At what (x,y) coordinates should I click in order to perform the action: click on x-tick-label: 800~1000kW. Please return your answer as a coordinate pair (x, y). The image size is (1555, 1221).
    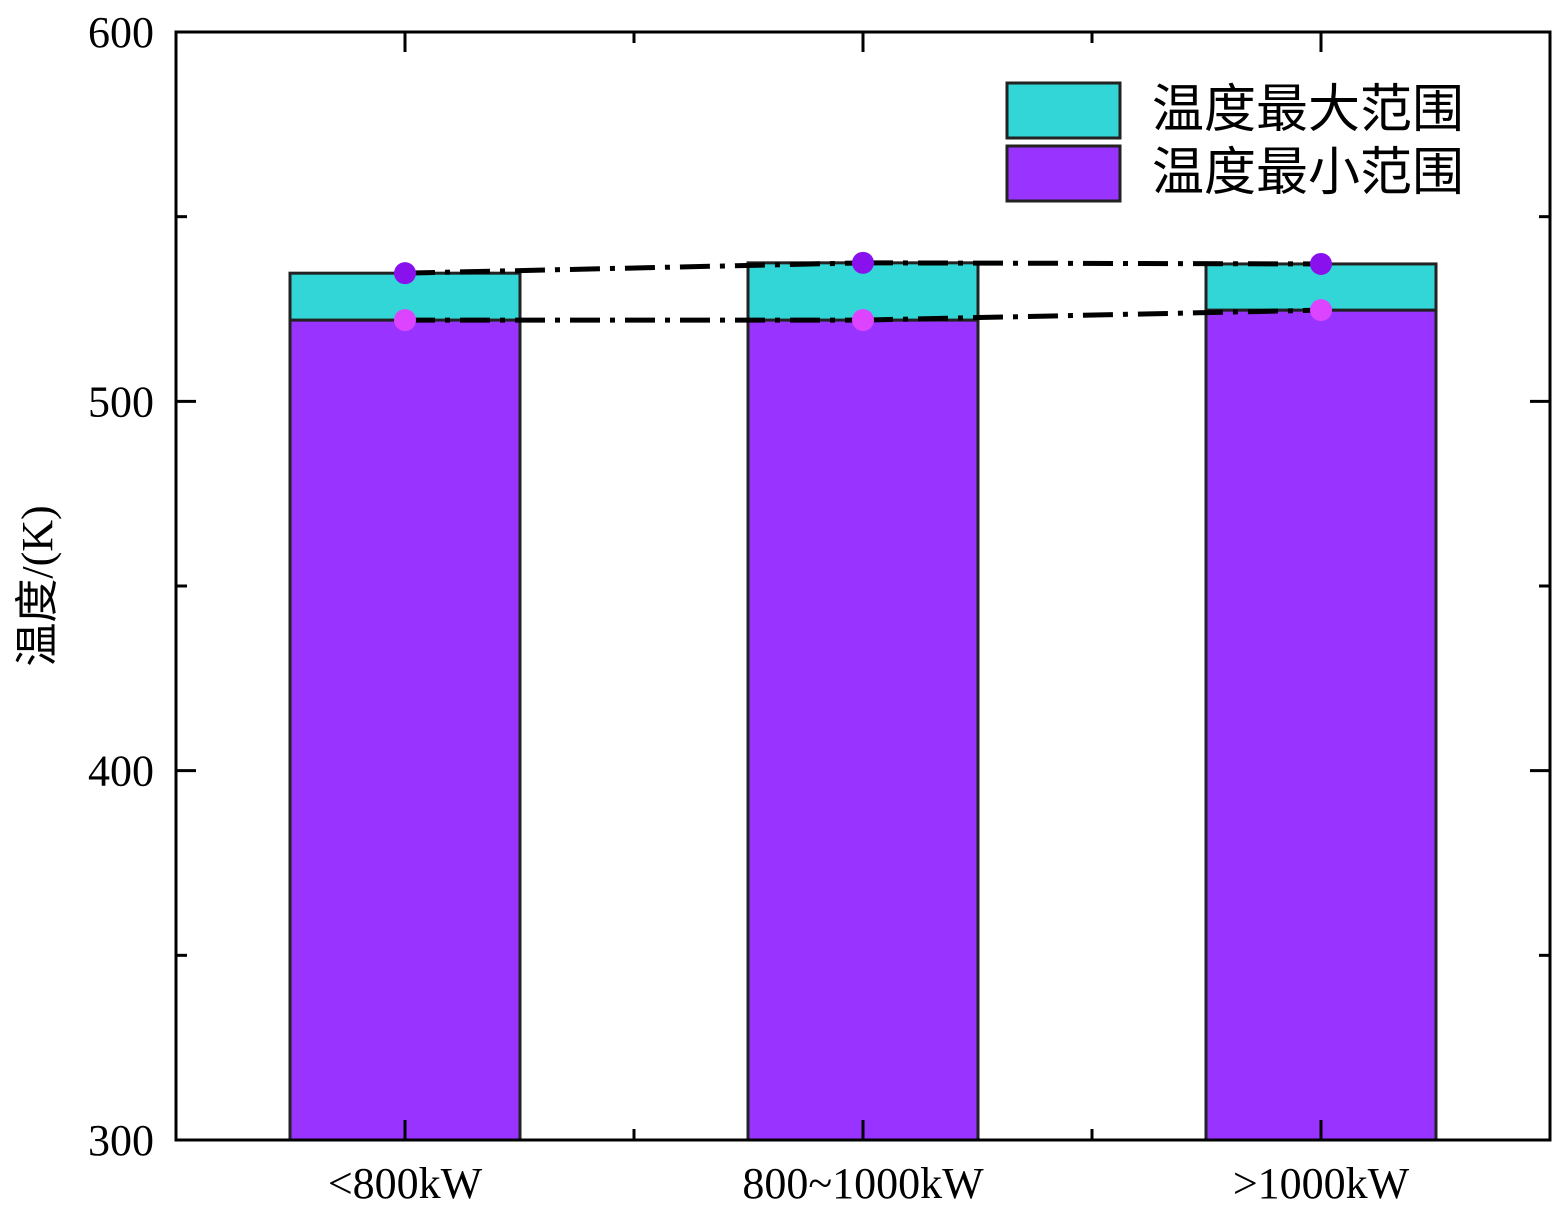
    Looking at the image, I should click on (863, 1183).